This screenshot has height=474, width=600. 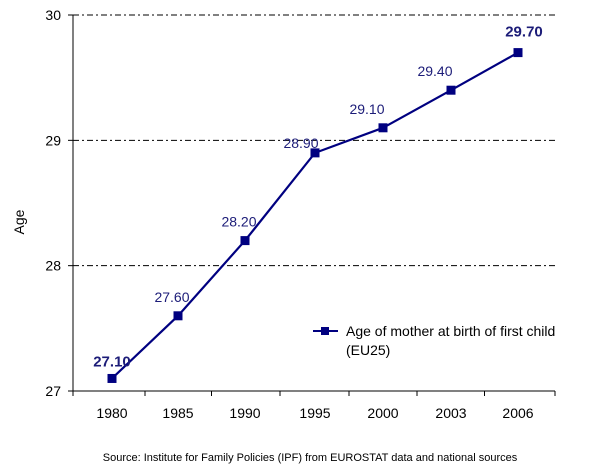 I want to click on data-label: 27.10, so click(x=112, y=361).